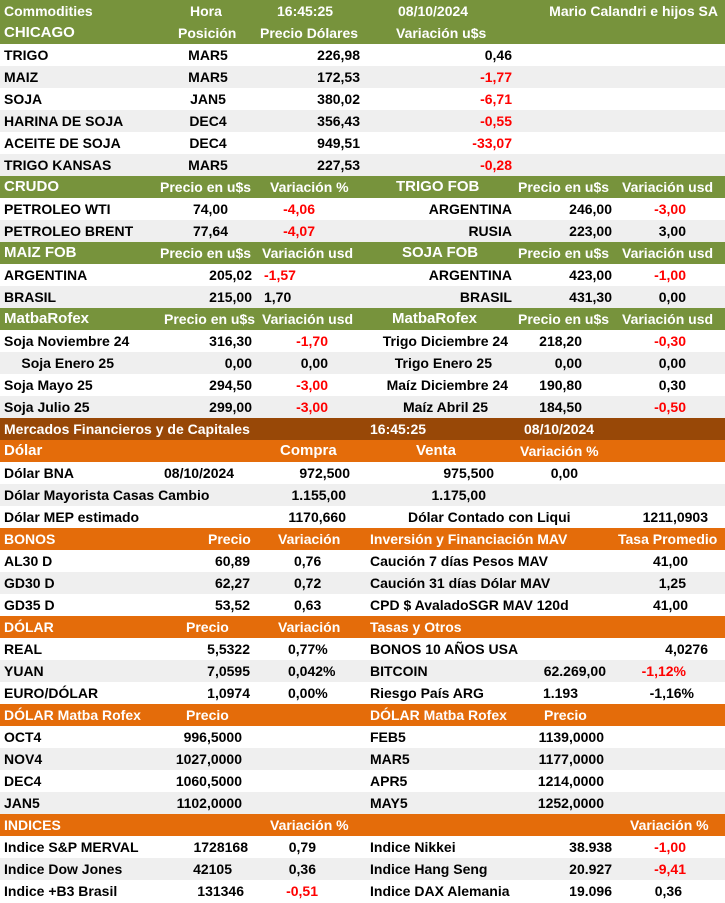  What do you see at coordinates (469, 539) in the screenshot?
I see `mav-title: Inversión y Financiación MAV` at bounding box center [469, 539].